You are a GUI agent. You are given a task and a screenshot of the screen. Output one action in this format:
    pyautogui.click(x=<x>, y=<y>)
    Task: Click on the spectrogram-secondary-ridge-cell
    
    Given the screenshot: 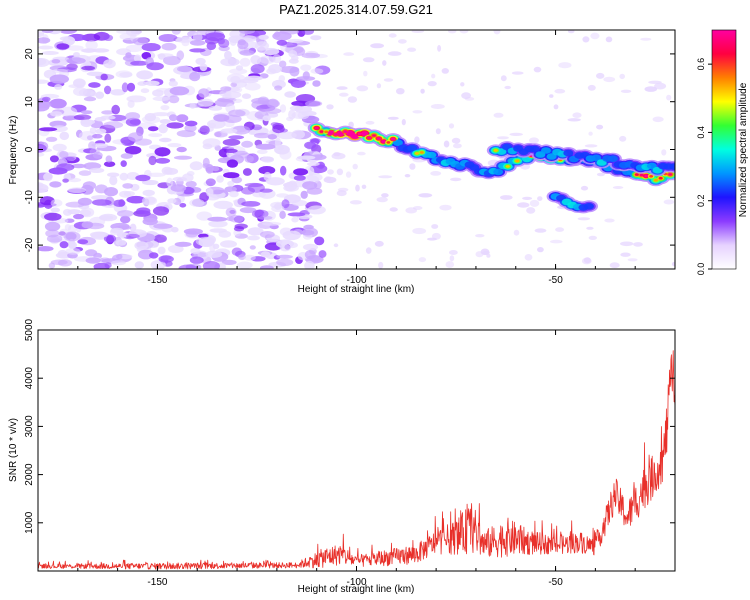 What is the action you would take?
    pyautogui.click(x=651, y=166)
    